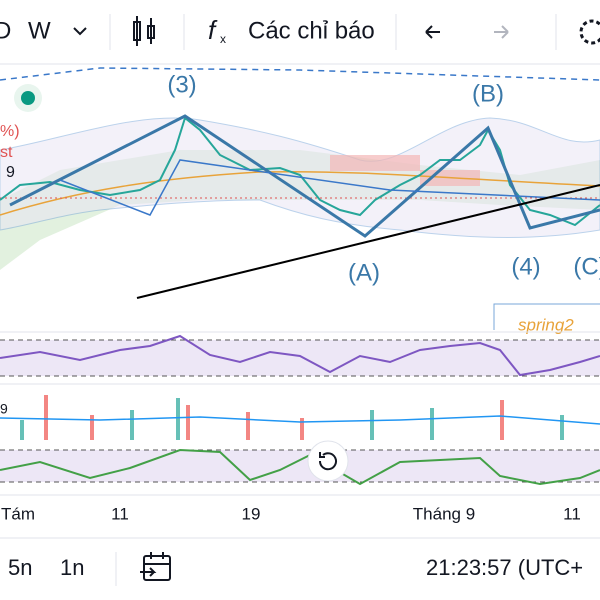  Describe the element at coordinates (504, 567) in the screenshot. I see `clock: 21:23:57 (UTC+` at that location.